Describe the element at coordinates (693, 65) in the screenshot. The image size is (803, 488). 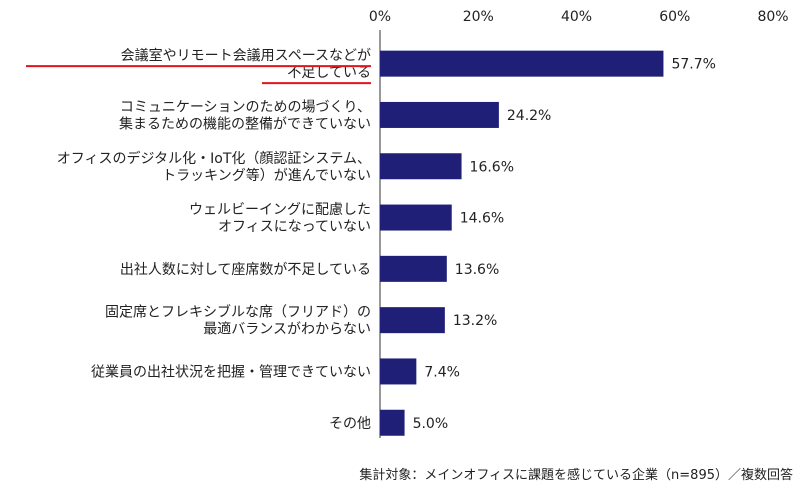
I see `value-label: 57.7%` at that location.